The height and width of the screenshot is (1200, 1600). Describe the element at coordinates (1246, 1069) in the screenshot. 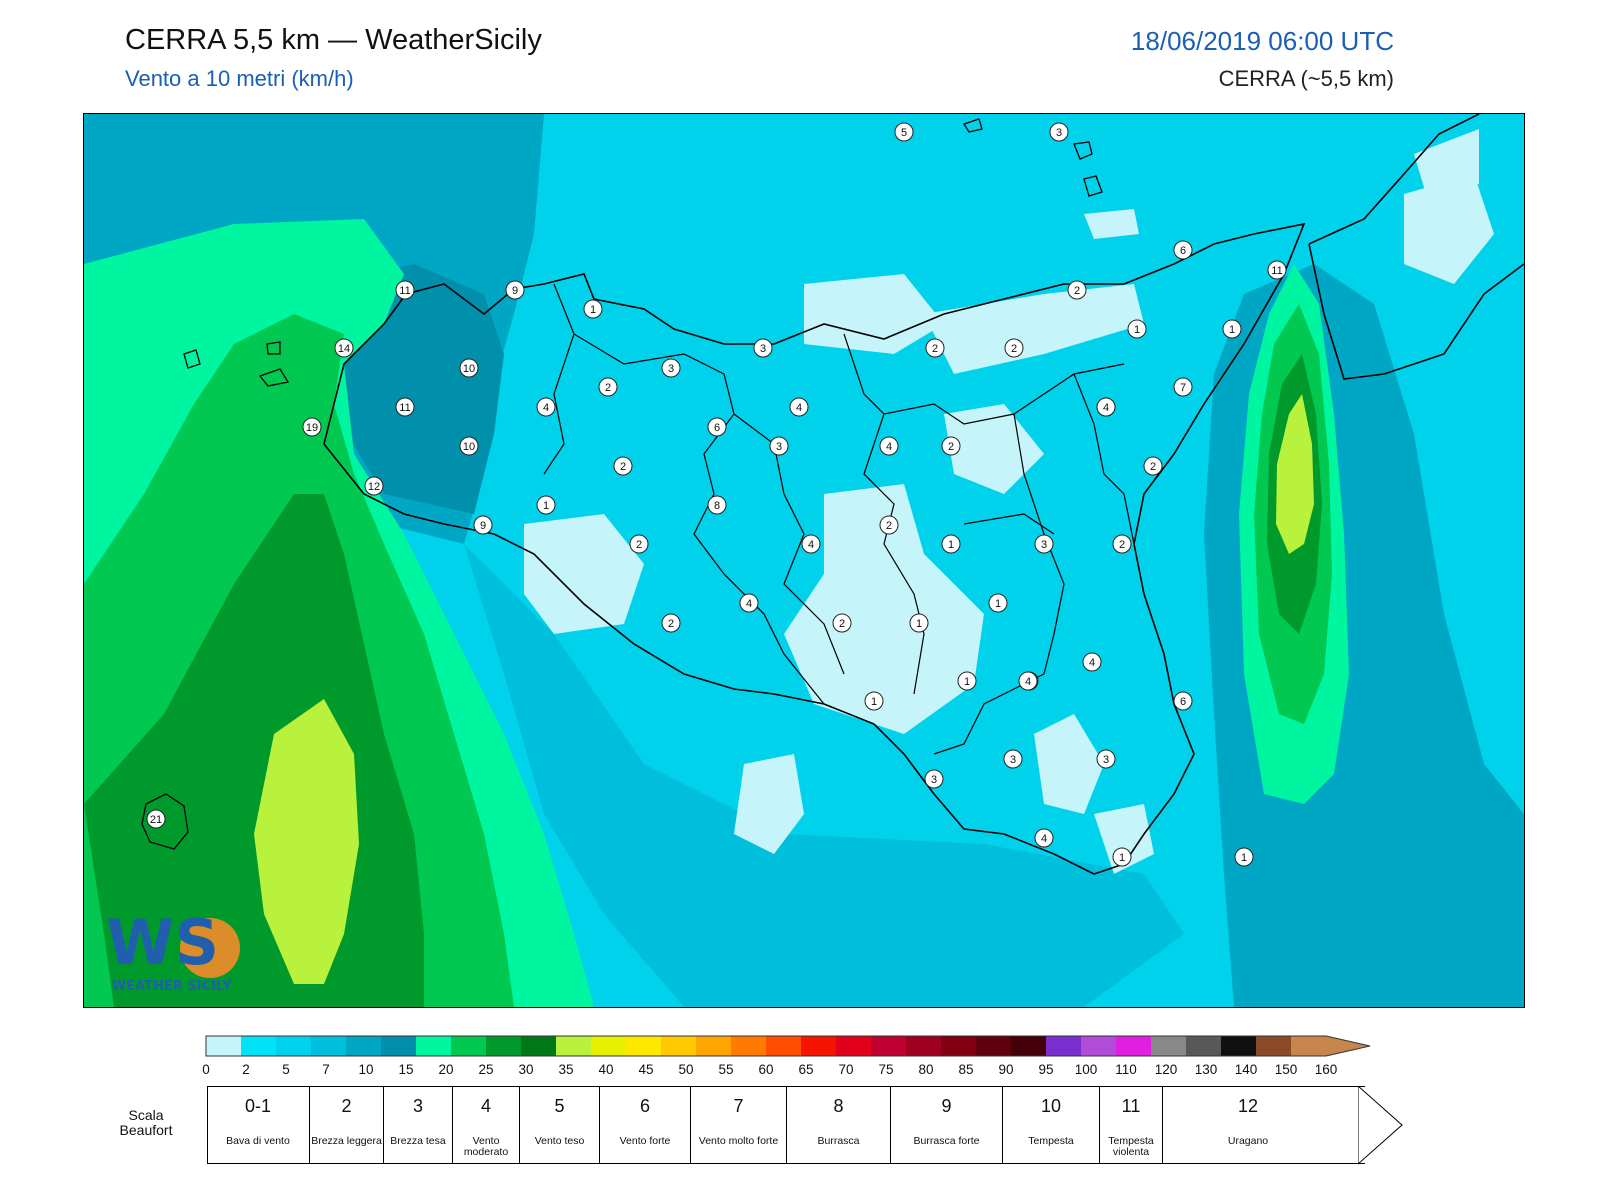

I see `colorbar-tick-label: 140` at that location.